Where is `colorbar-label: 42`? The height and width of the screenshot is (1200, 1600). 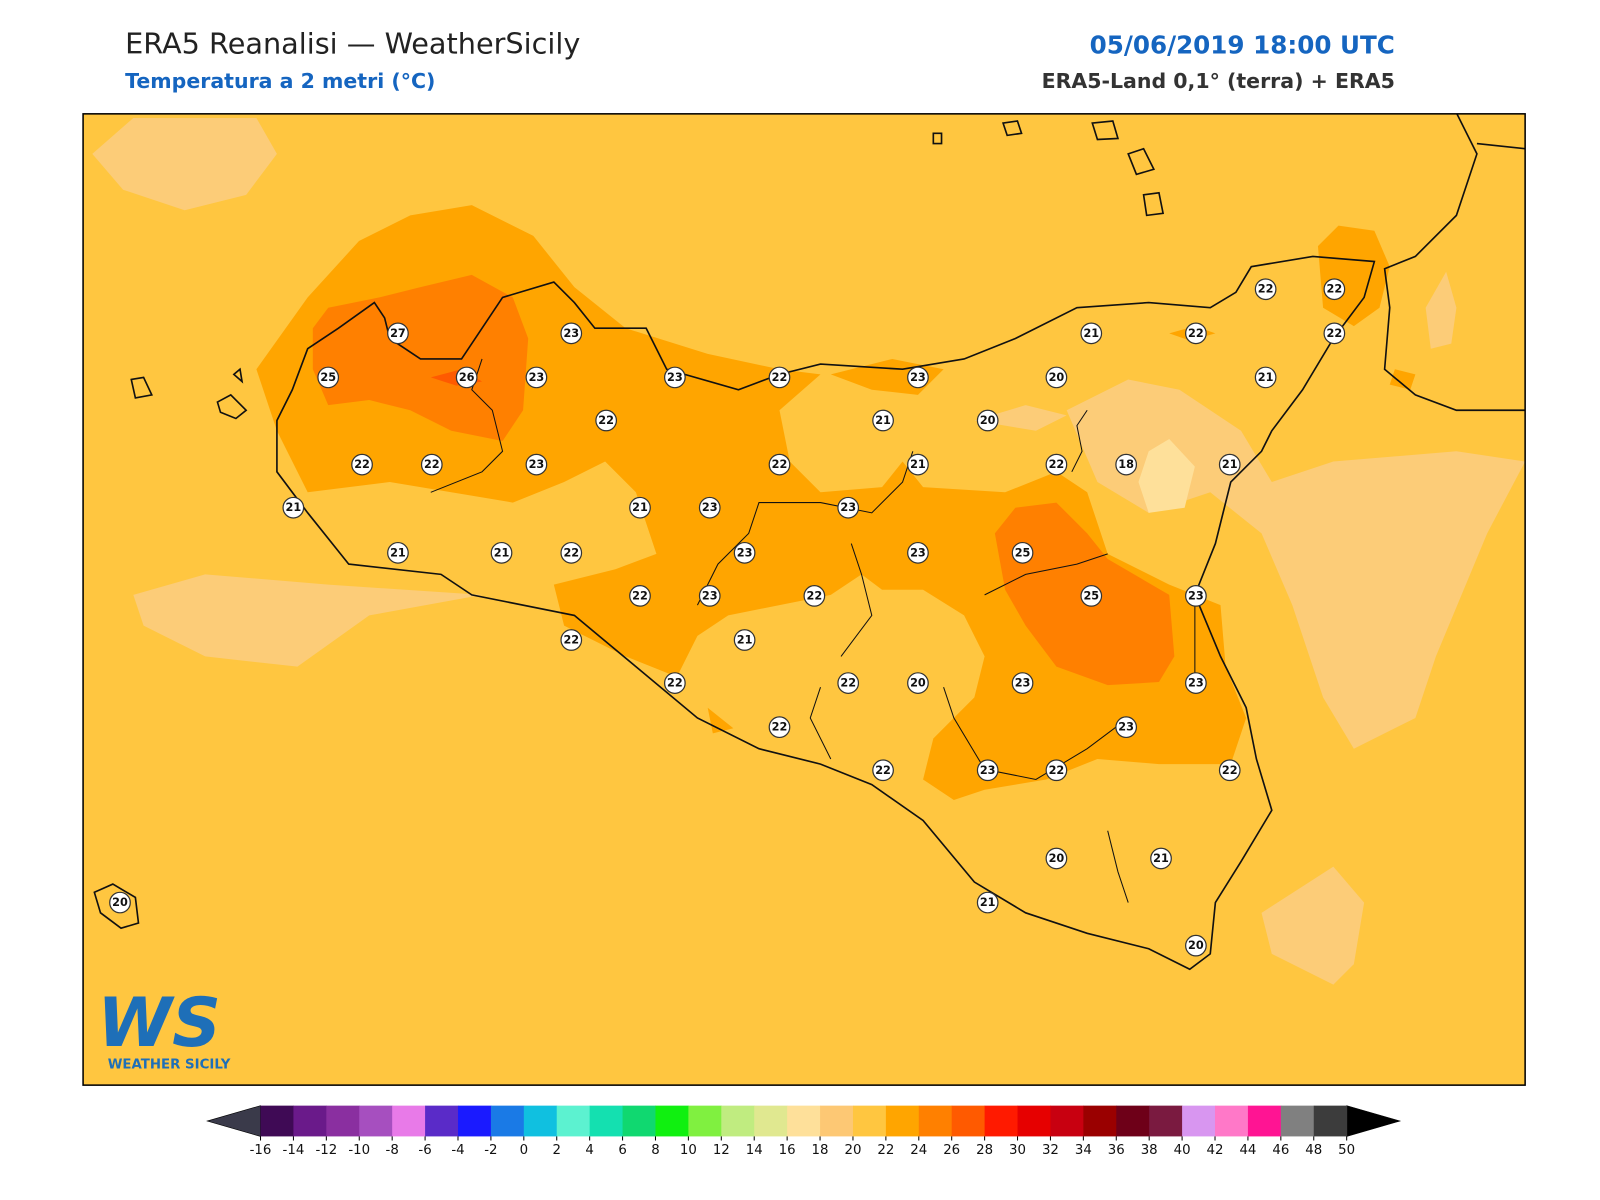 colorbar-label: 42 is located at coordinates (1215, 1150).